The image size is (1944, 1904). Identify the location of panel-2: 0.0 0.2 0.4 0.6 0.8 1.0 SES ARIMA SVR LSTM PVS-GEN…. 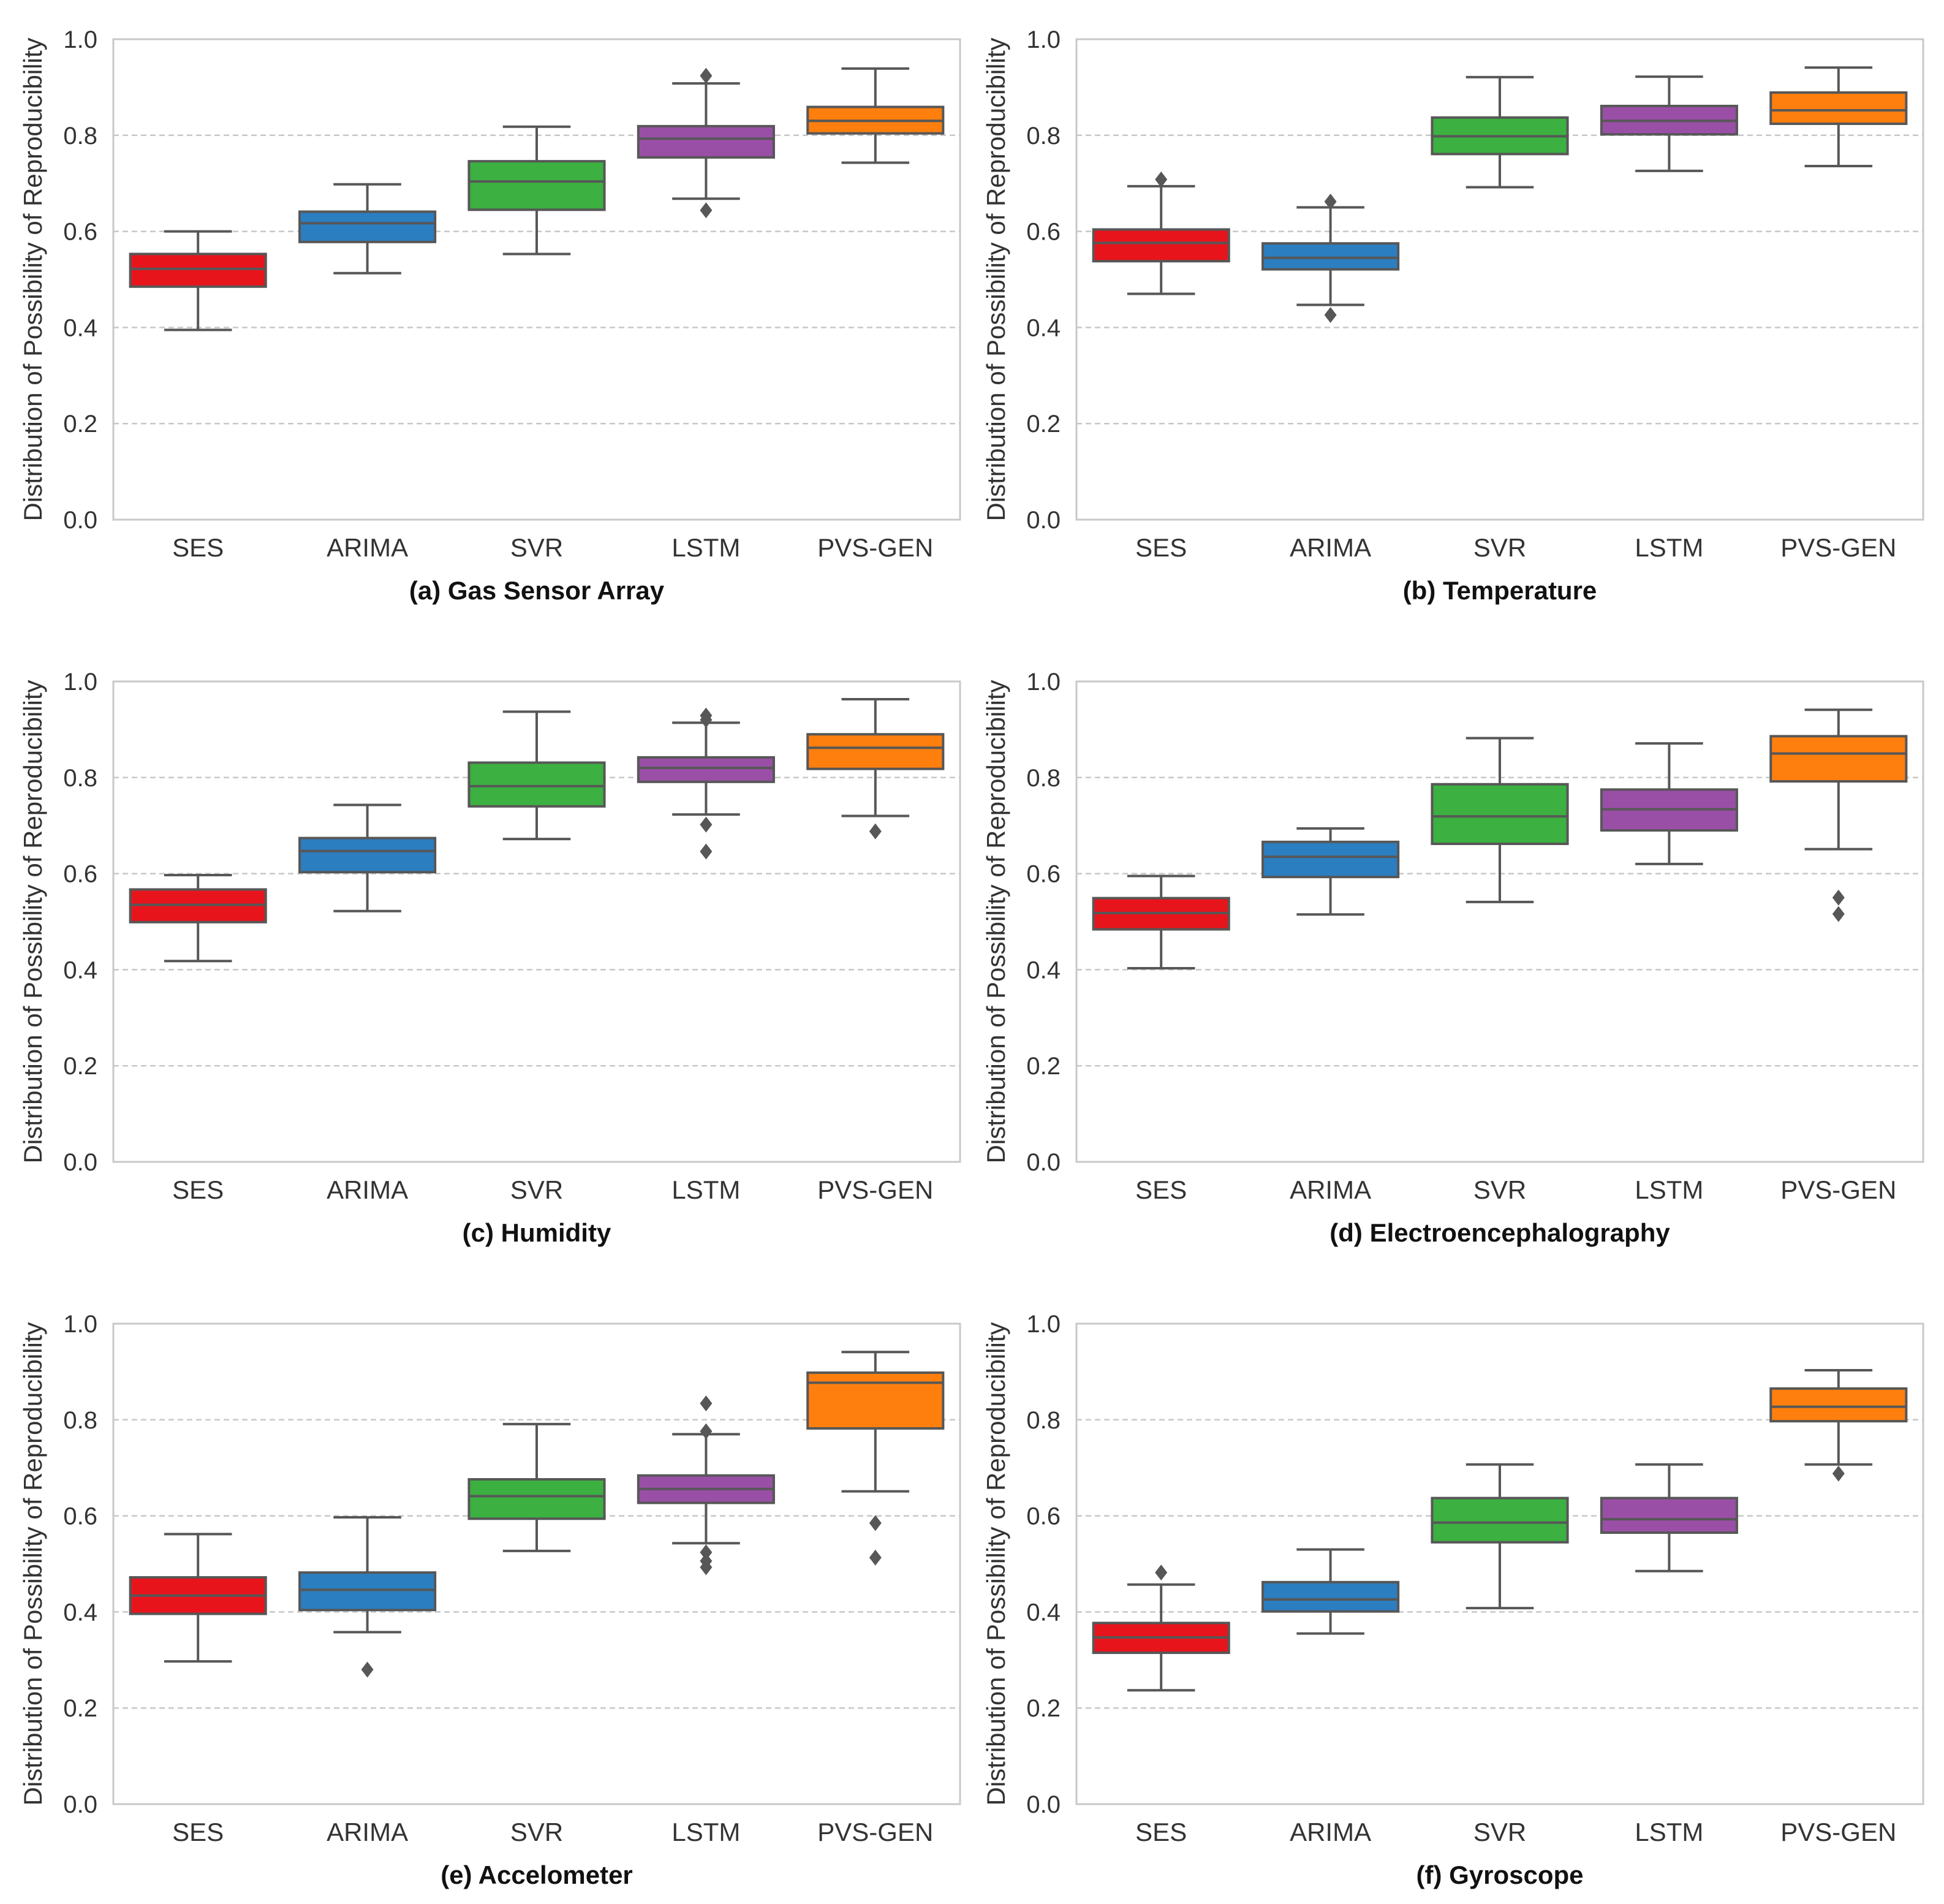
(1453, 315).